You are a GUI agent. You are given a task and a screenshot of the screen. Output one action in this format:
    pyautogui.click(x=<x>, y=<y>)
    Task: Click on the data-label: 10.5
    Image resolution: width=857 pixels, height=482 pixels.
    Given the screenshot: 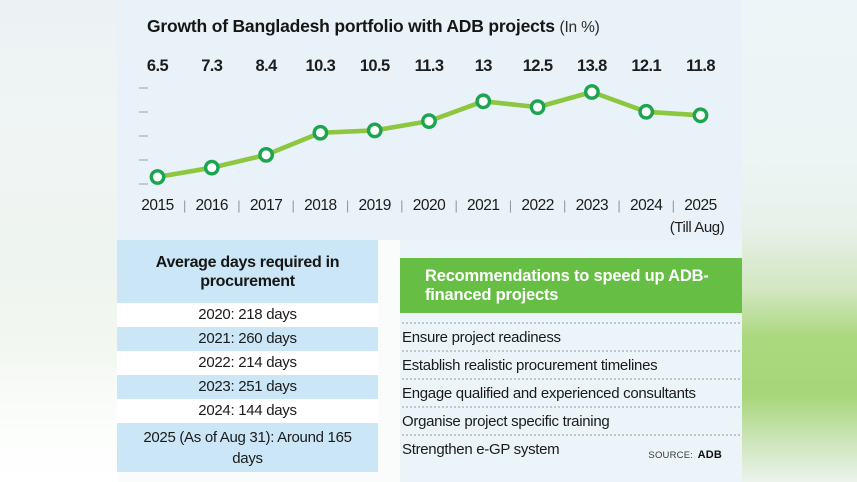 What is the action you would take?
    pyautogui.click(x=374, y=66)
    